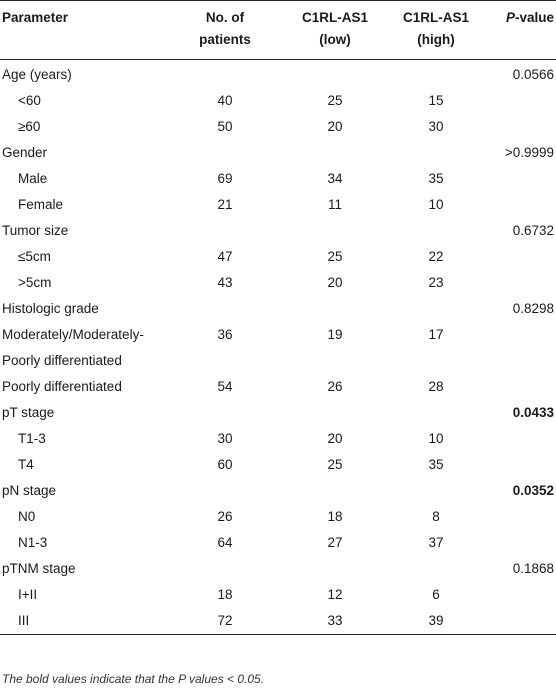  What do you see at coordinates (32, 438) in the screenshot?
I see `parameter-cell: T1-3` at bounding box center [32, 438].